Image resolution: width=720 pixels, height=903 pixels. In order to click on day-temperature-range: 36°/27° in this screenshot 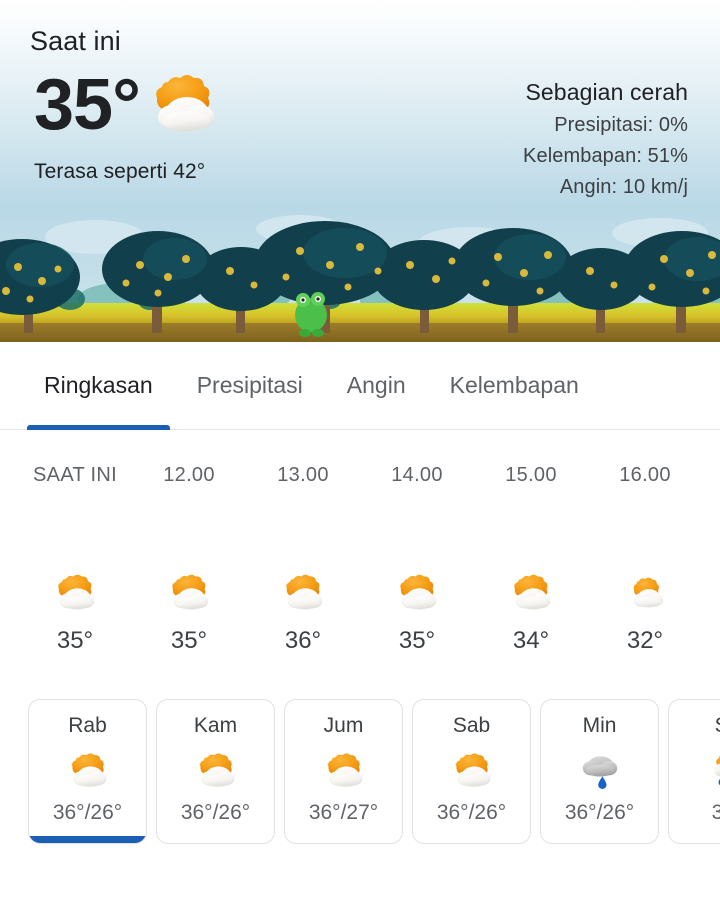, I will do `click(343, 812)`.